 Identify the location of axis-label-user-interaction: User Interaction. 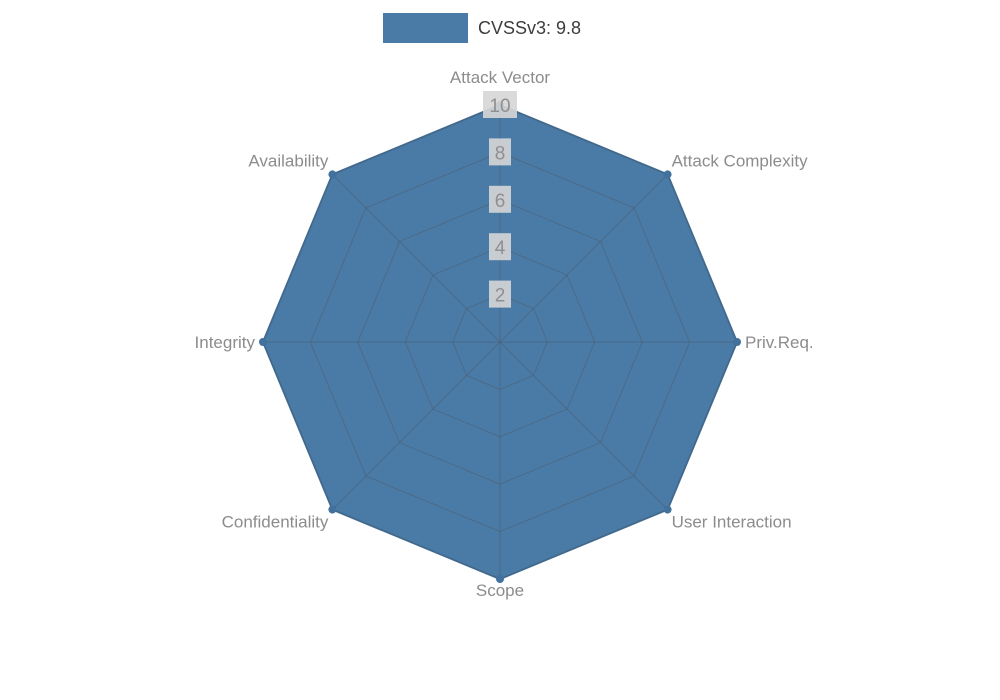
(732, 522).